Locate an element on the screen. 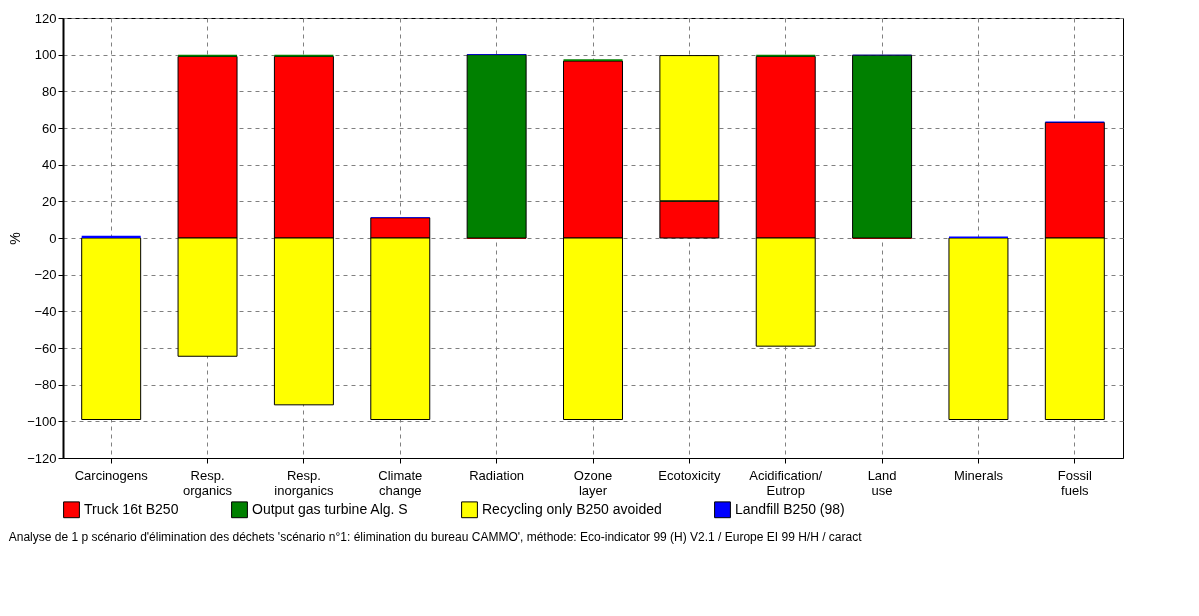 The width and height of the screenshot is (1199, 616). x-tick-label: Land use is located at coordinates (882, 482).